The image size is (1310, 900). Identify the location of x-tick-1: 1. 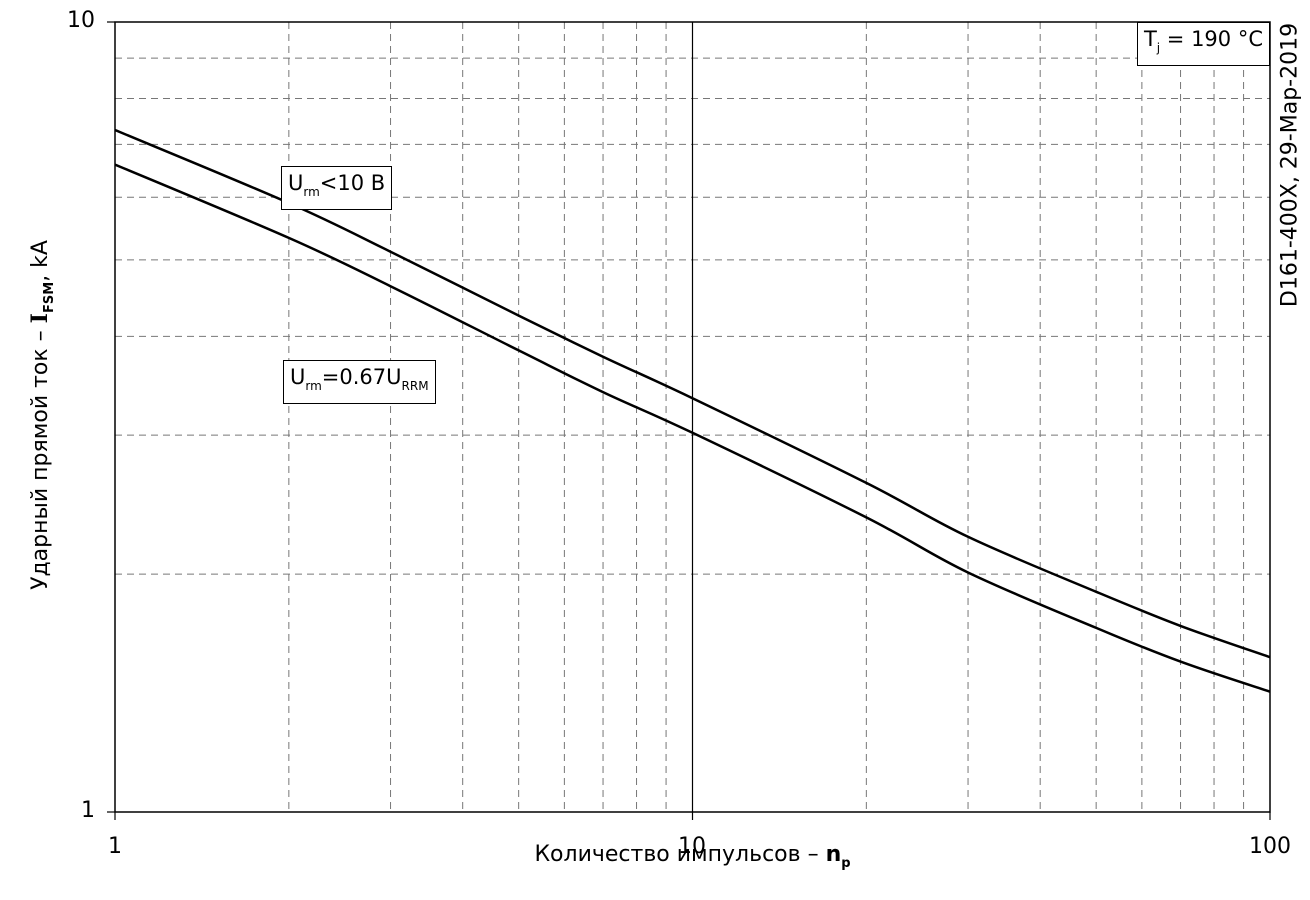
(115, 846).